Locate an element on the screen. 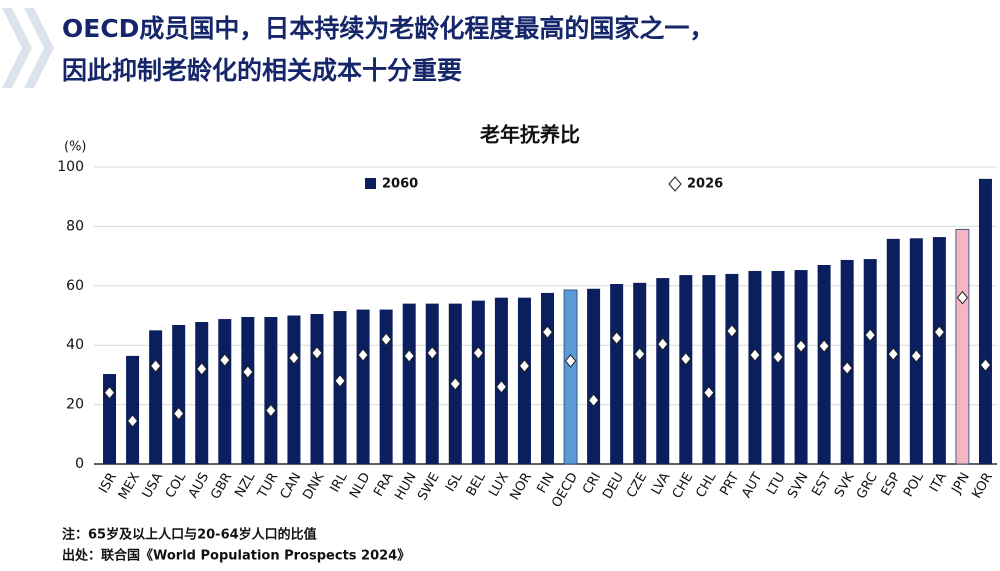  chart-title: 老年抚养比 is located at coordinates (530, 135).